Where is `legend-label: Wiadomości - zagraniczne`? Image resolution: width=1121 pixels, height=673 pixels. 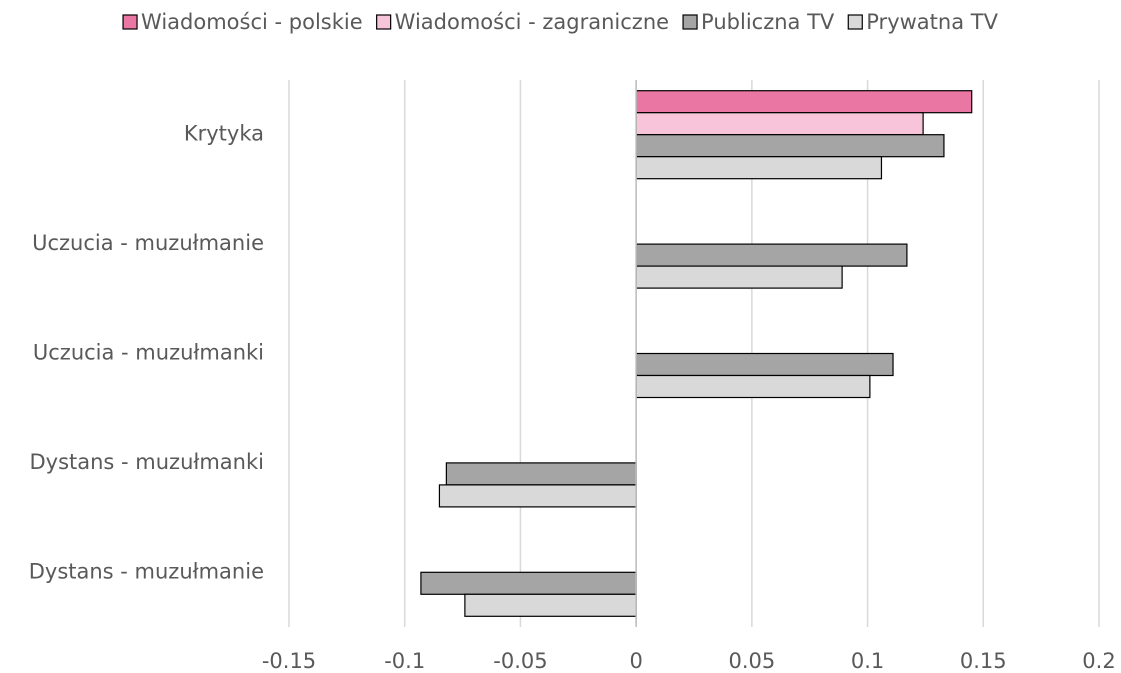
legend-label: Wiadomości - zagraniczne is located at coordinates (532, 22).